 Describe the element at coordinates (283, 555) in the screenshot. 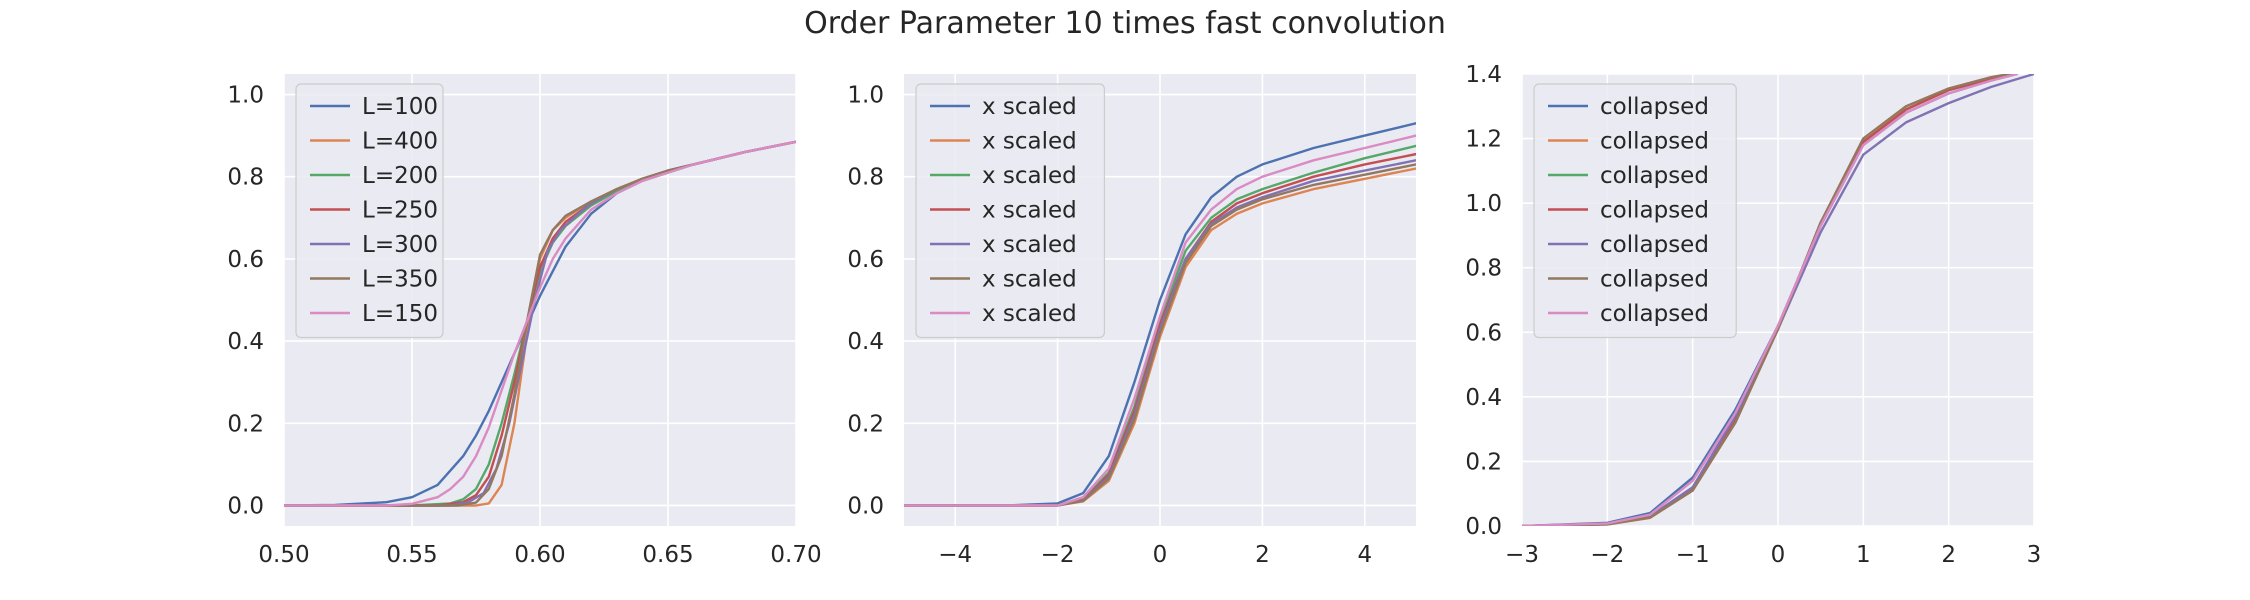

I see `x-tick-label: 0.50` at that location.